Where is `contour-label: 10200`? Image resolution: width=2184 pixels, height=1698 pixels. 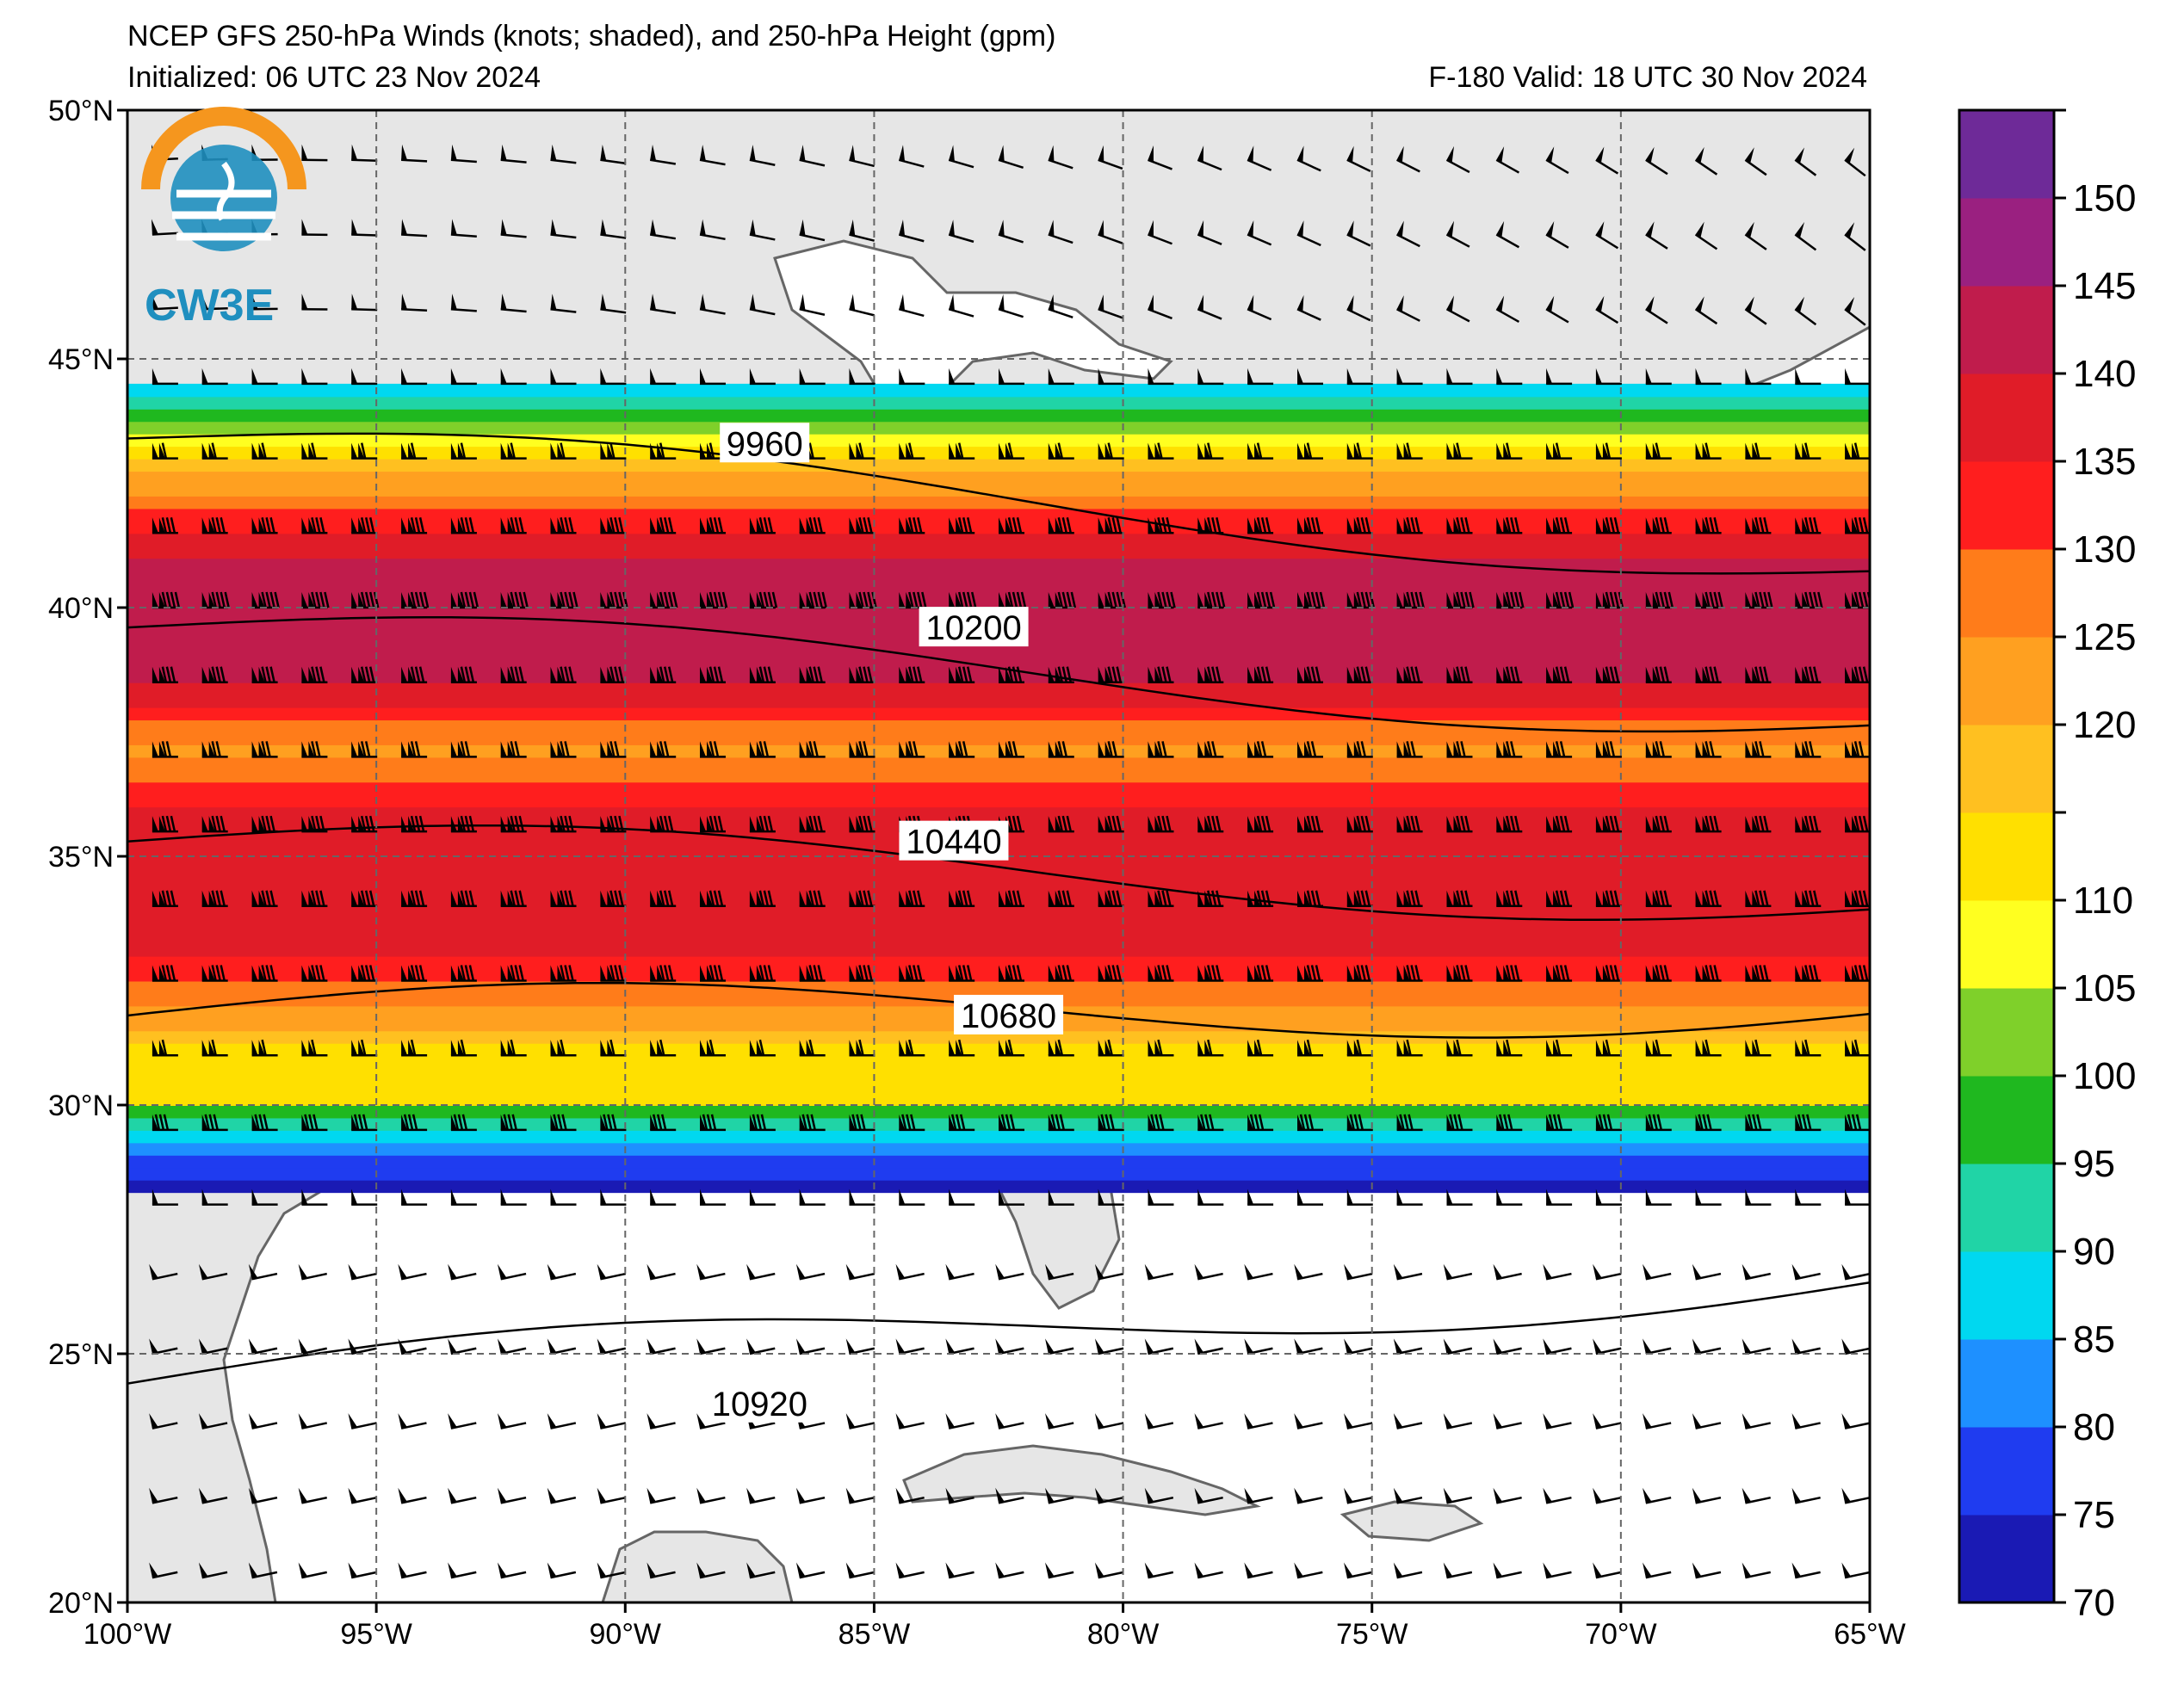 contour-label: 10200 is located at coordinates (973, 628).